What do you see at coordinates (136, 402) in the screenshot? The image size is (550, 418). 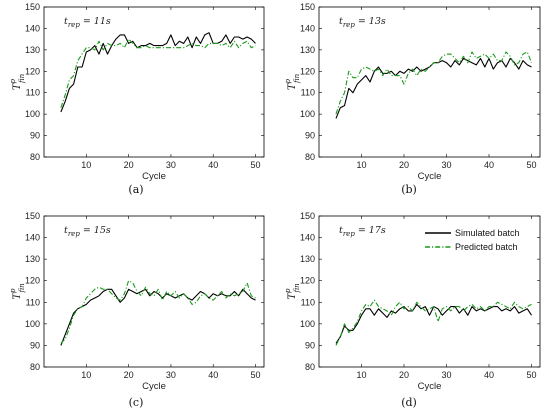 I see `panel-label: (c)` at bounding box center [136, 402].